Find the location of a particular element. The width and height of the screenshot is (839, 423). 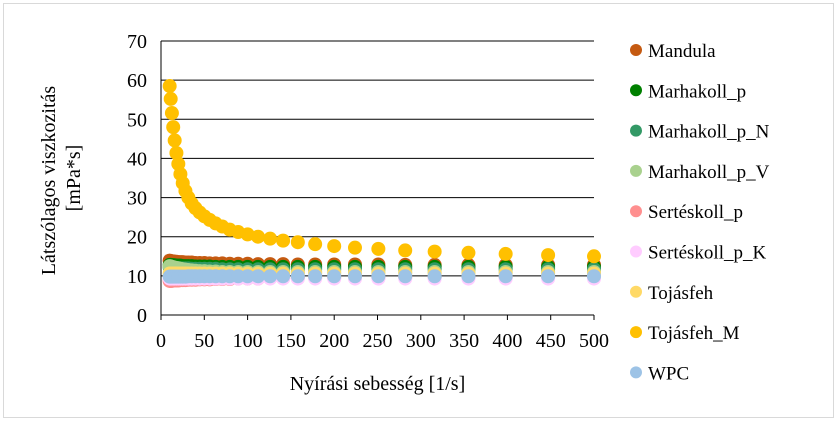

legend-marker-toj-sfeh-m is located at coordinates (636, 332).